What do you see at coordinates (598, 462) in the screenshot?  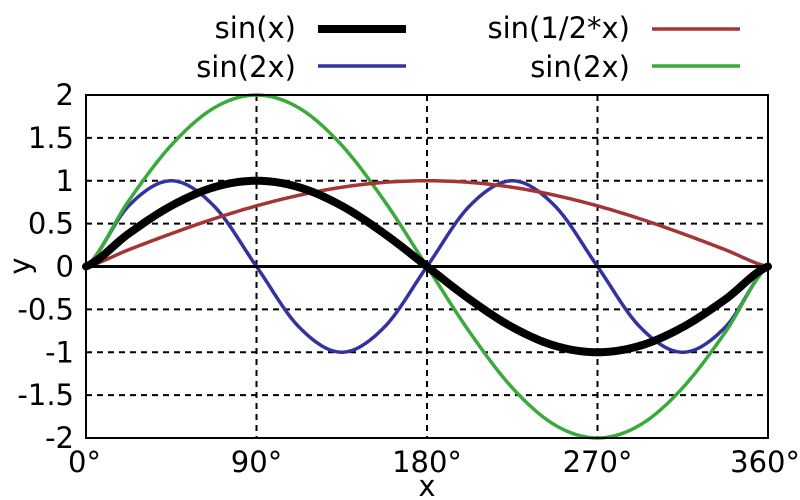 I see `x-tick-label: 270°` at bounding box center [598, 462].